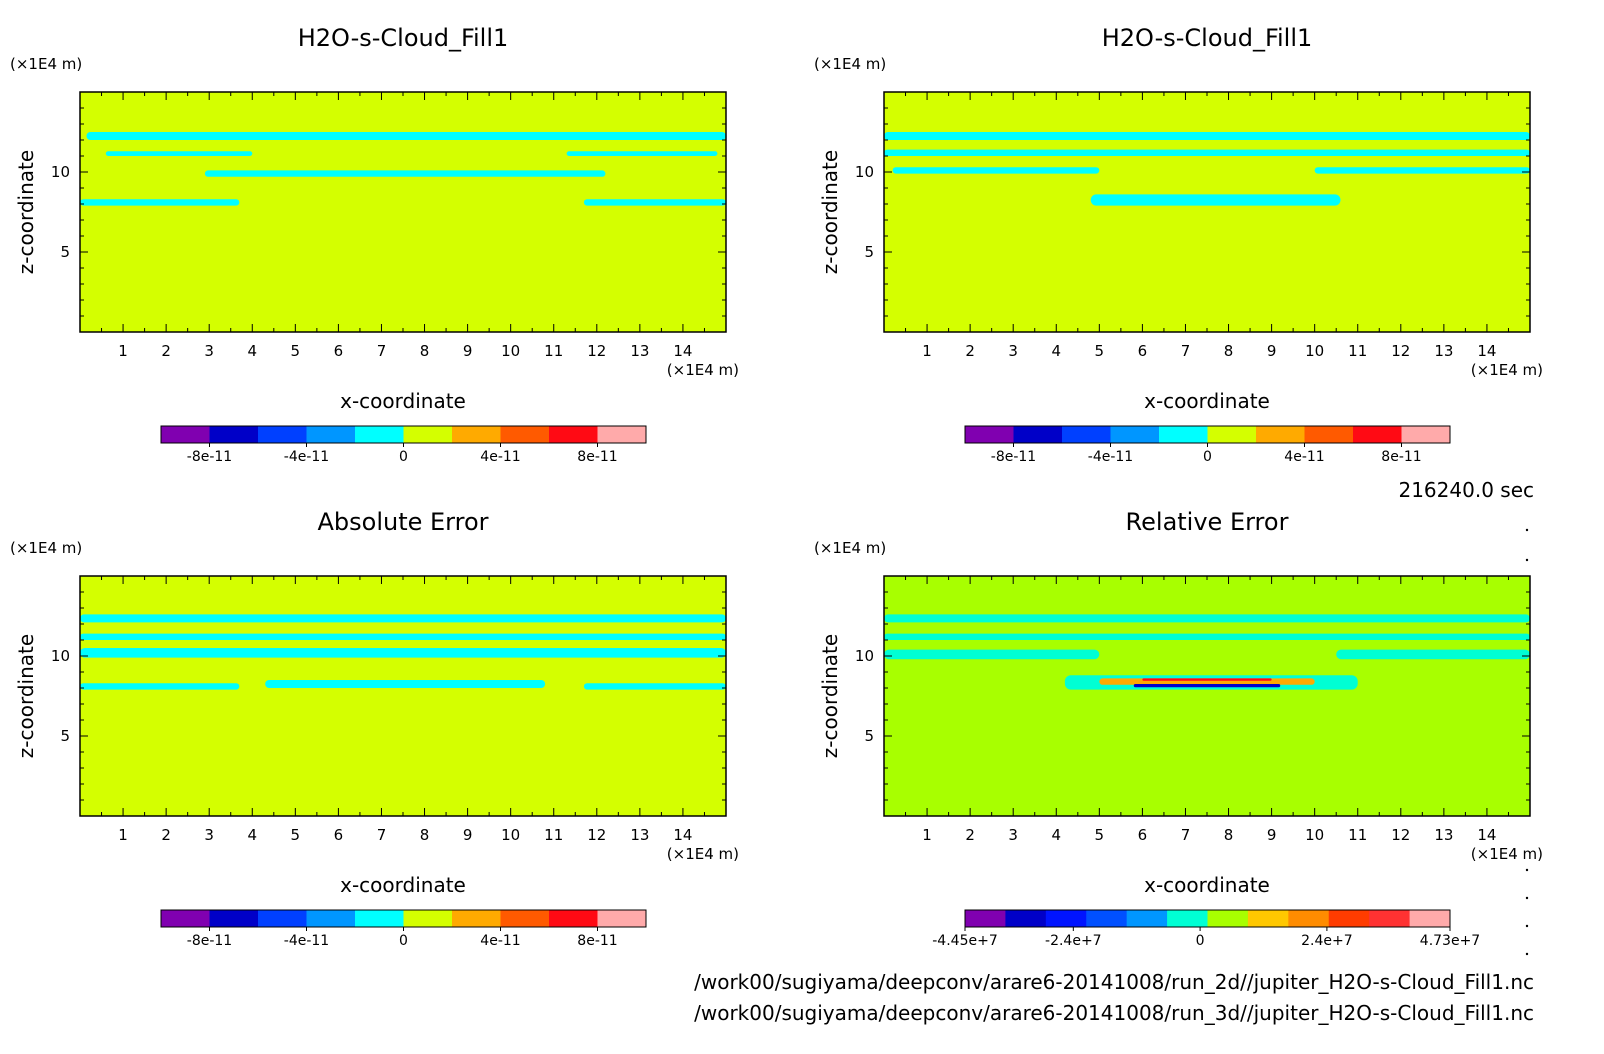 The height and width of the screenshot is (1054, 1604). Describe the element at coordinates (864, 172) in the screenshot. I see `y-tick-label: 10` at that location.